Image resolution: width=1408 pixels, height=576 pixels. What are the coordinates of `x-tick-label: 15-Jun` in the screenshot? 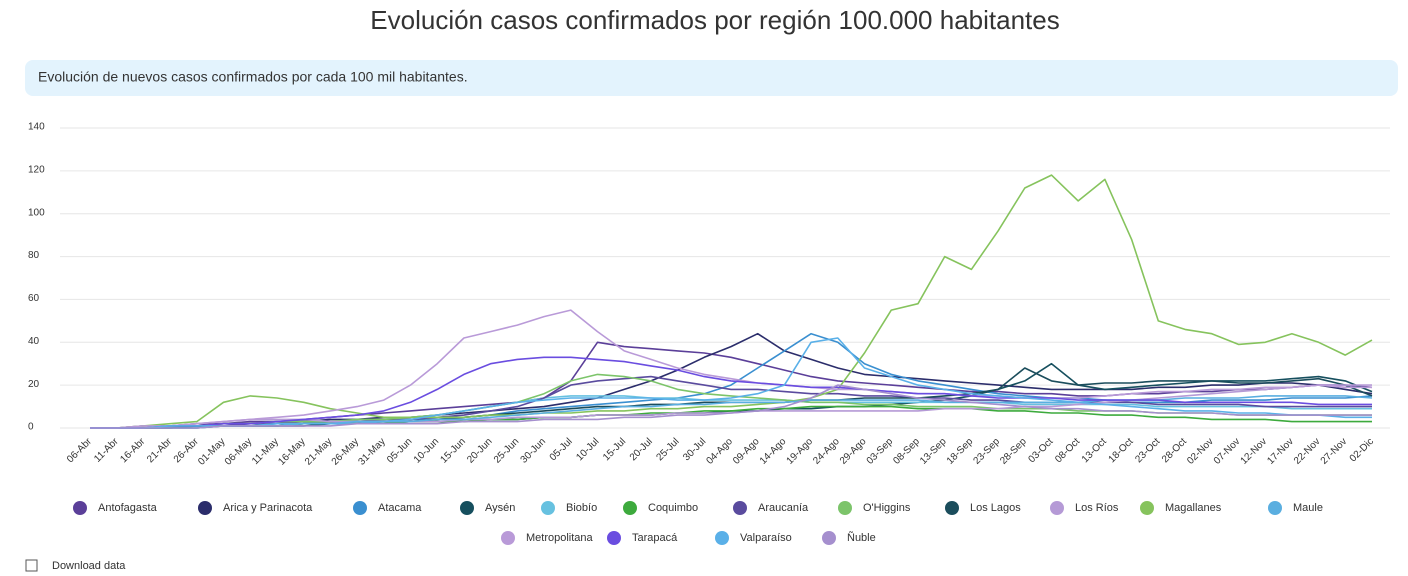 It's located at (453, 450).